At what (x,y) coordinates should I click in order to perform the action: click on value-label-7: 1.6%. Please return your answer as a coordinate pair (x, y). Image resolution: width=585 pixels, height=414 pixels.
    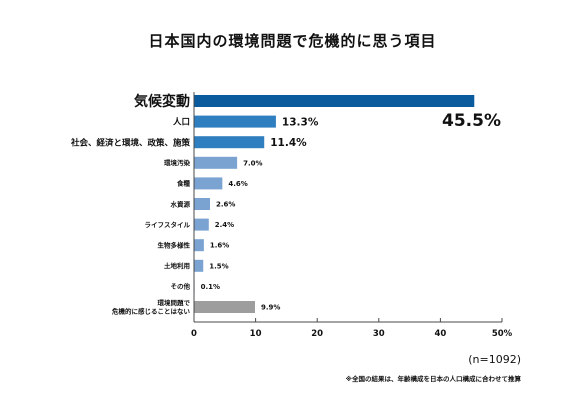
    Looking at the image, I should click on (219, 246).